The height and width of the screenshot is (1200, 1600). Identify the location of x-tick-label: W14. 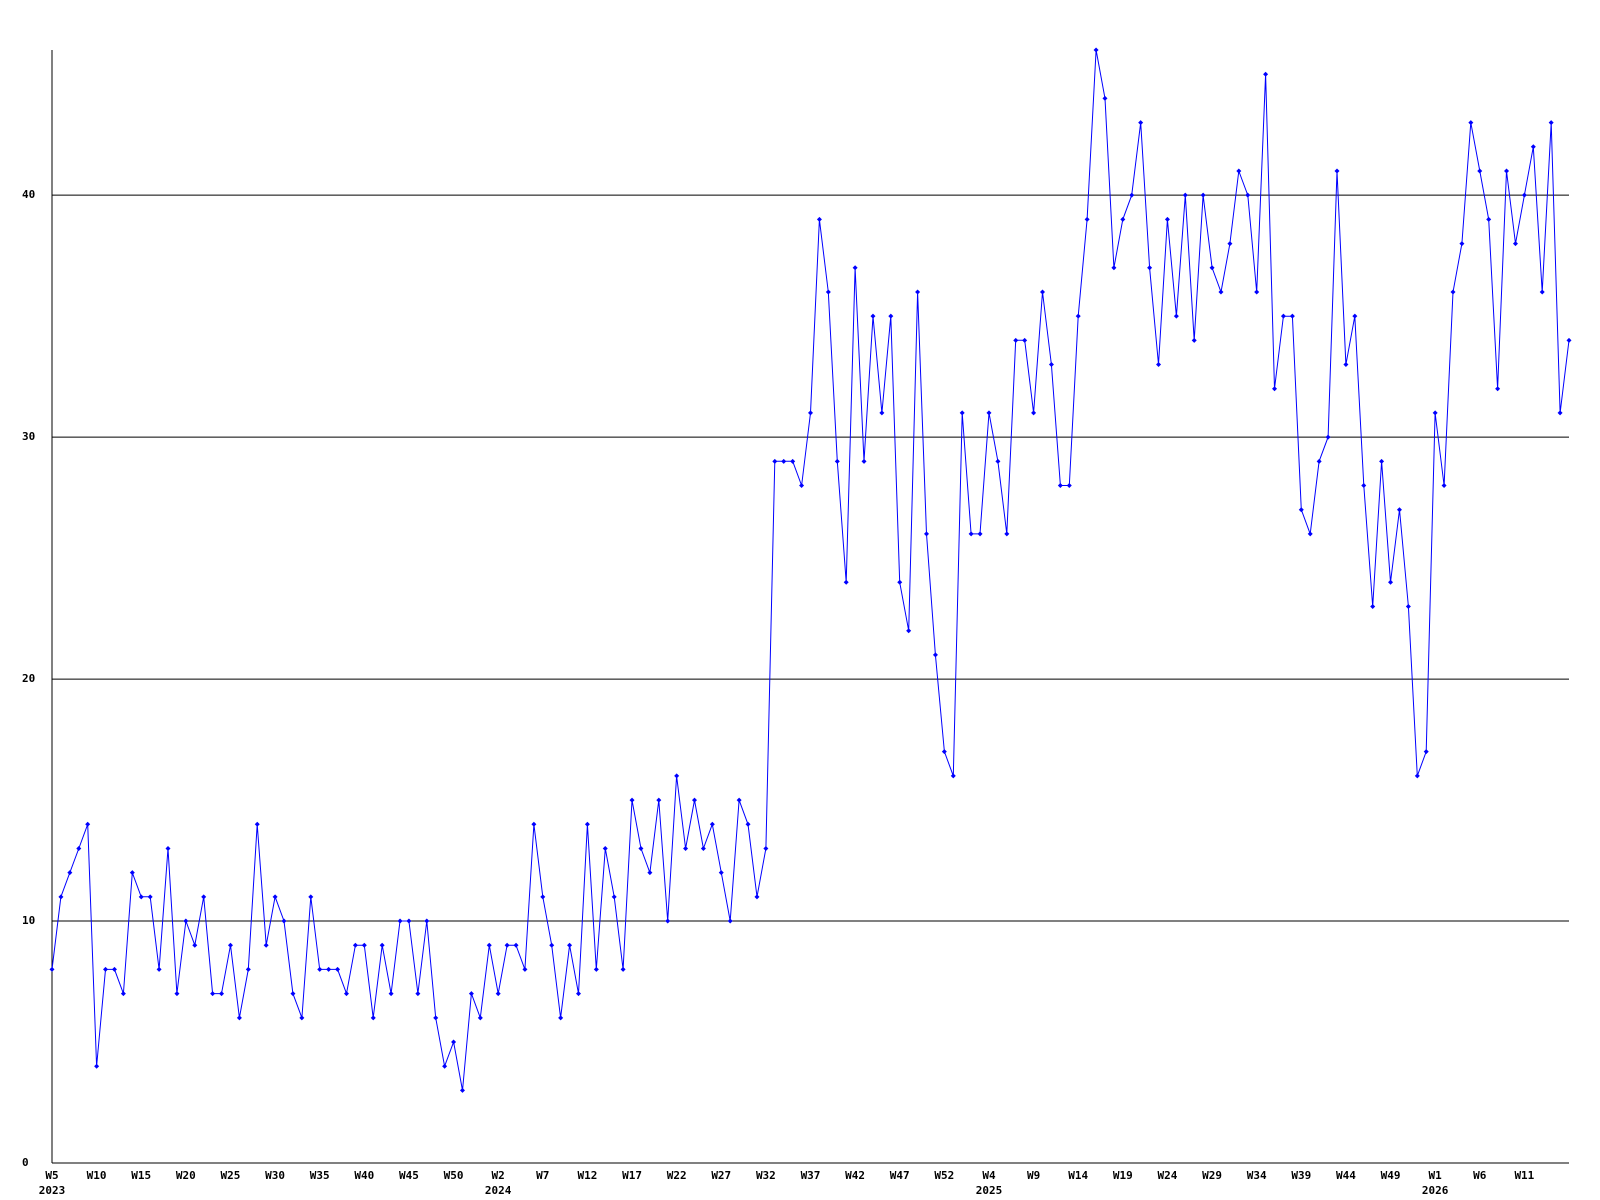
(1078, 1175).